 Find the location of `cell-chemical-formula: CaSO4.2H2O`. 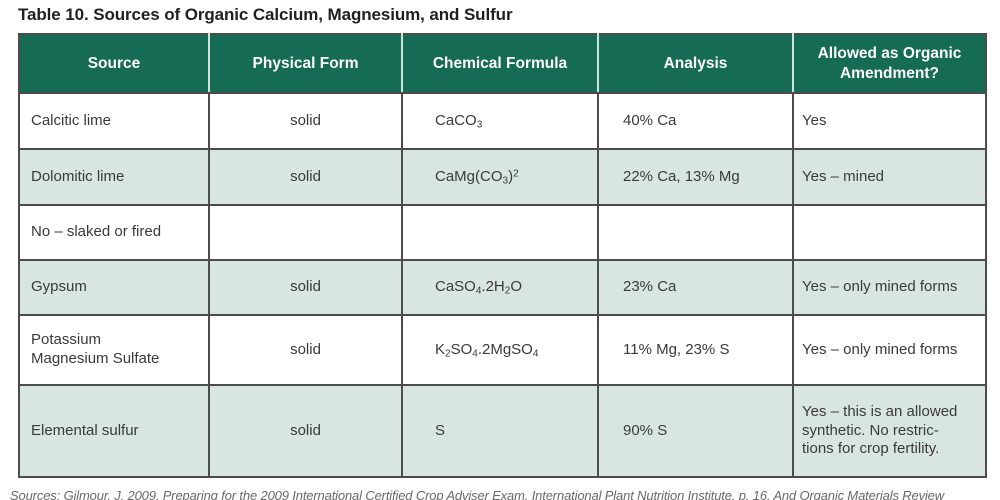

cell-chemical-formula: CaSO4.2H2O is located at coordinates (500, 287).